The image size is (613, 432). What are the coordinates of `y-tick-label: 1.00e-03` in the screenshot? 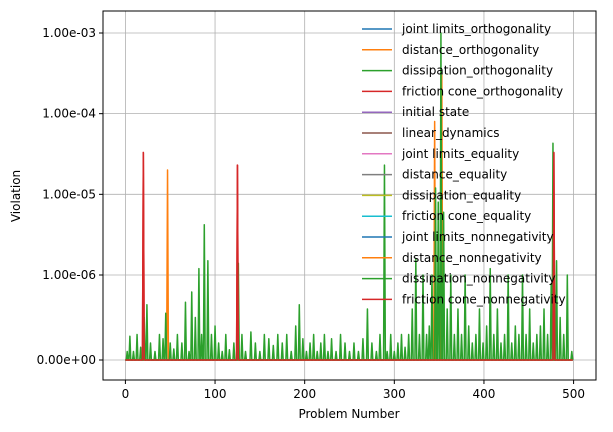 It's located at (69, 33).